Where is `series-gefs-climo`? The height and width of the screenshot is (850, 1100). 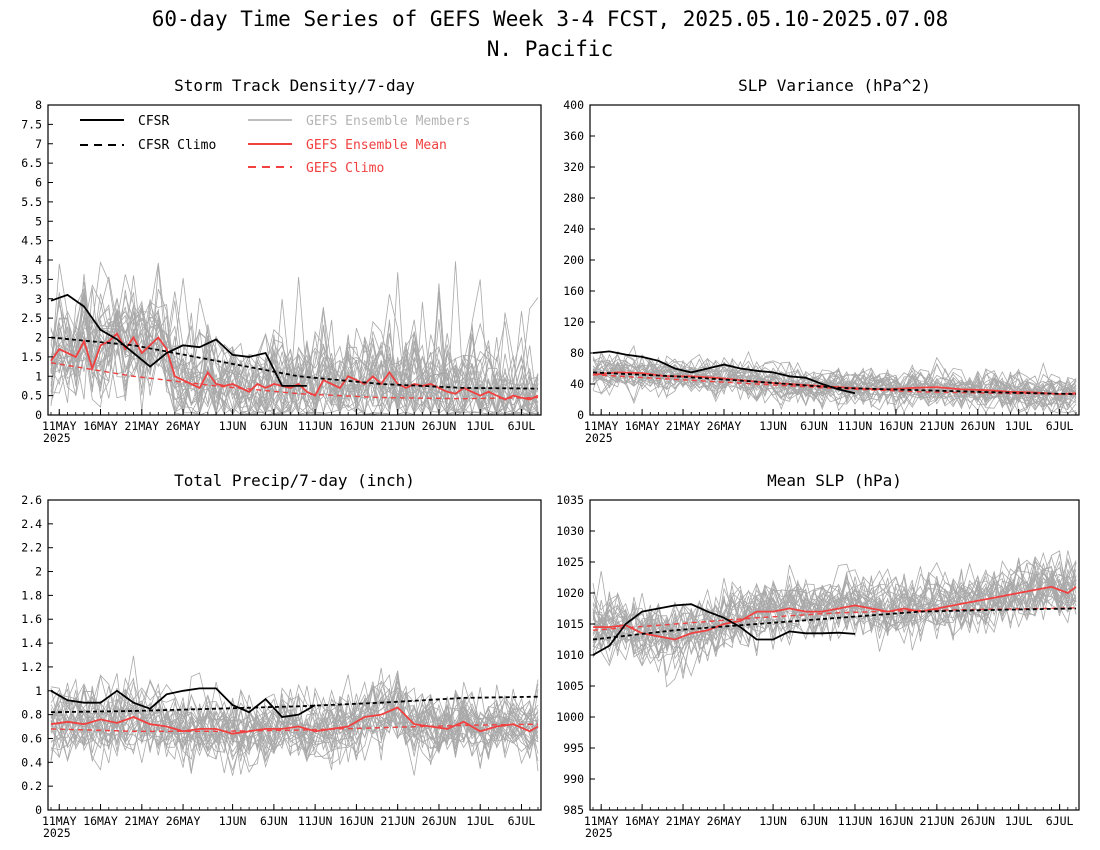
series-gefs-climo is located at coordinates (294, 381).